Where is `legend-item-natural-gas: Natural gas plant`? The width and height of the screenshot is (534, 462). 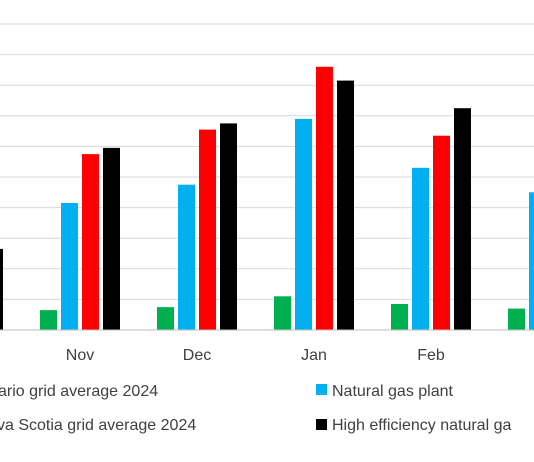
legend-item-natural-gas: Natural gas plant is located at coordinates (385, 391).